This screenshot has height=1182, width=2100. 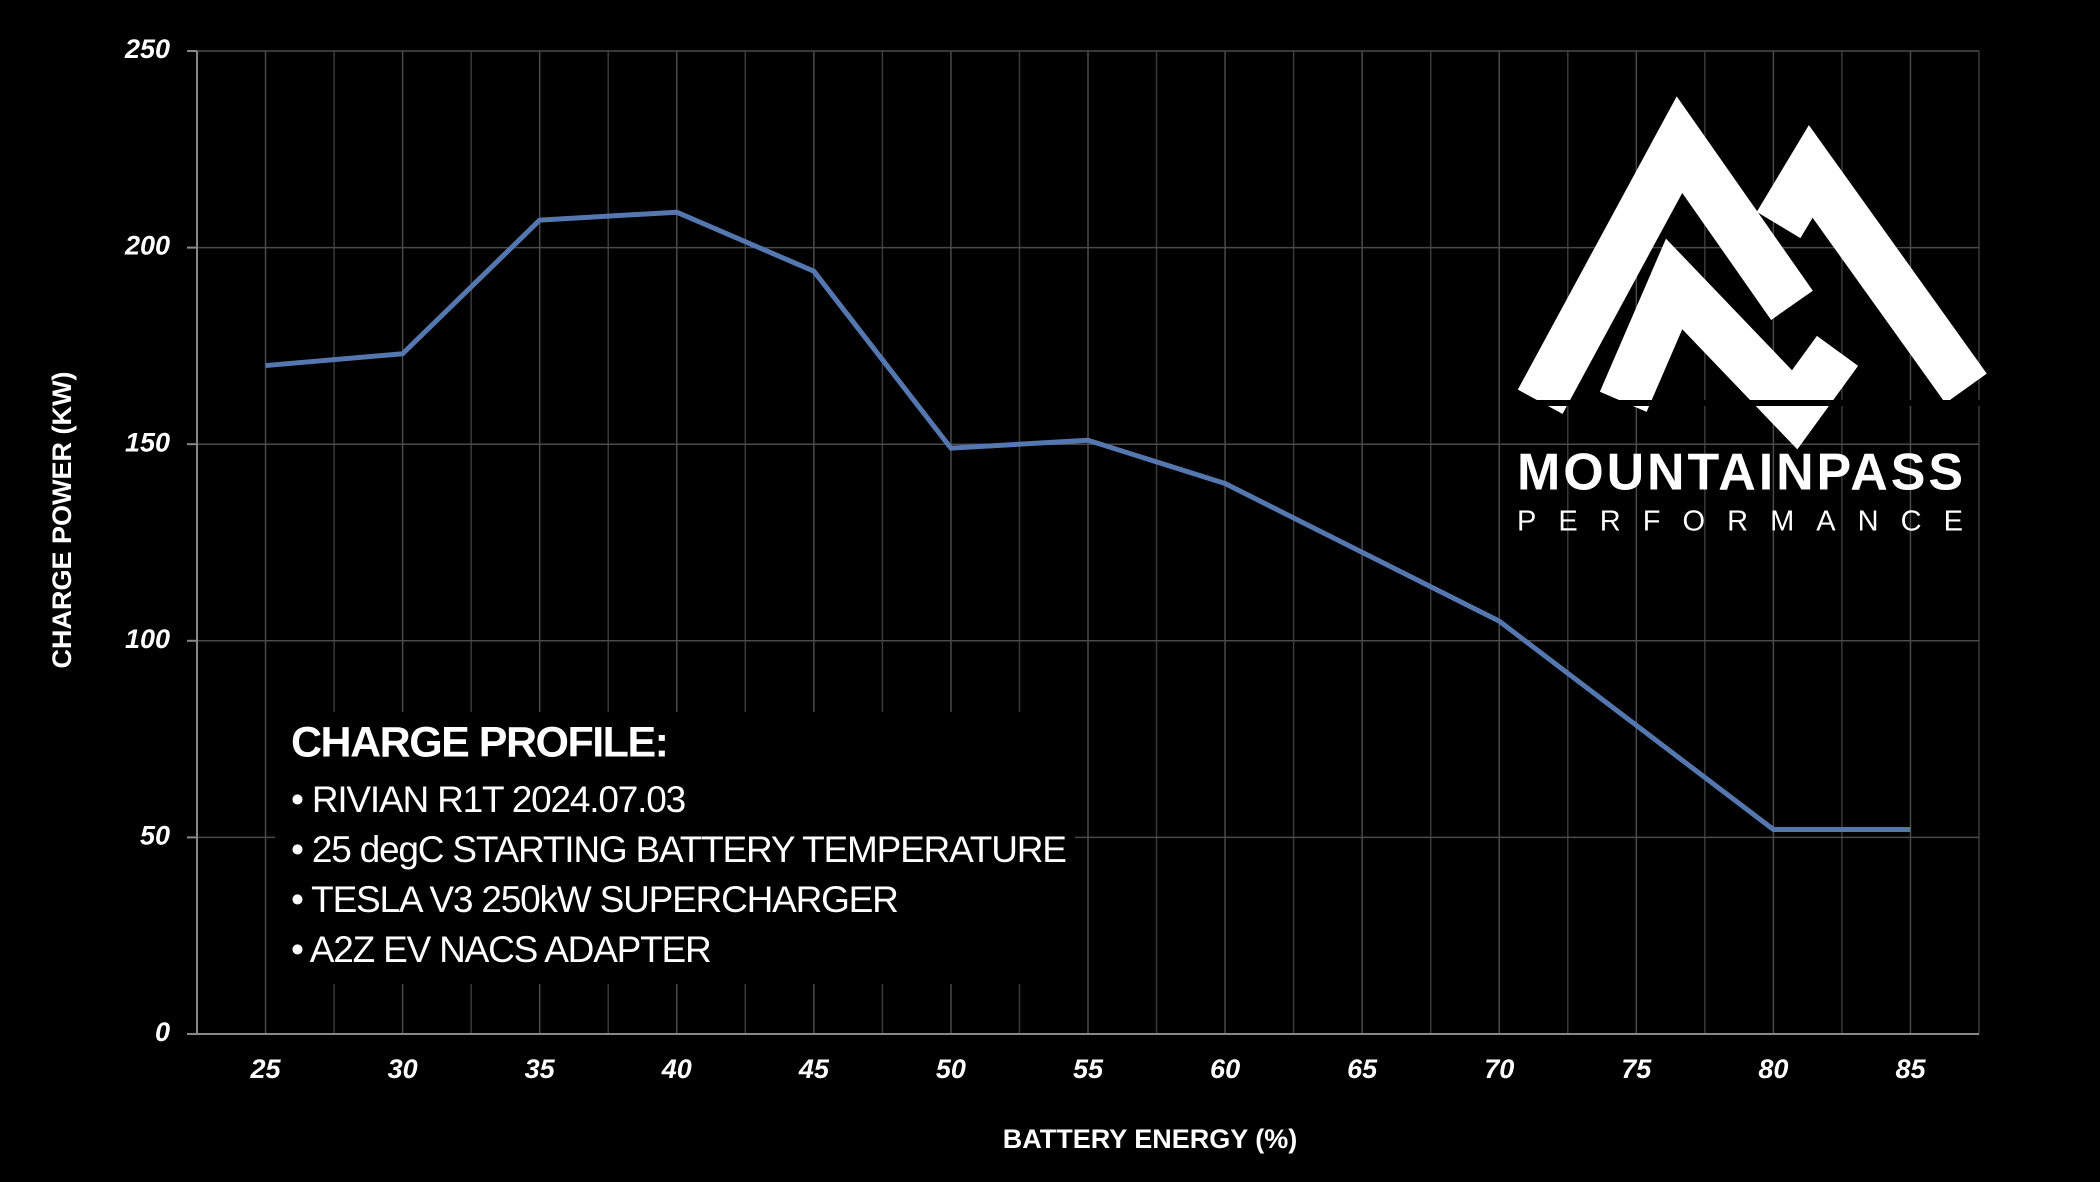 I want to click on x-tick-label: 85, so click(x=1910, y=1069).